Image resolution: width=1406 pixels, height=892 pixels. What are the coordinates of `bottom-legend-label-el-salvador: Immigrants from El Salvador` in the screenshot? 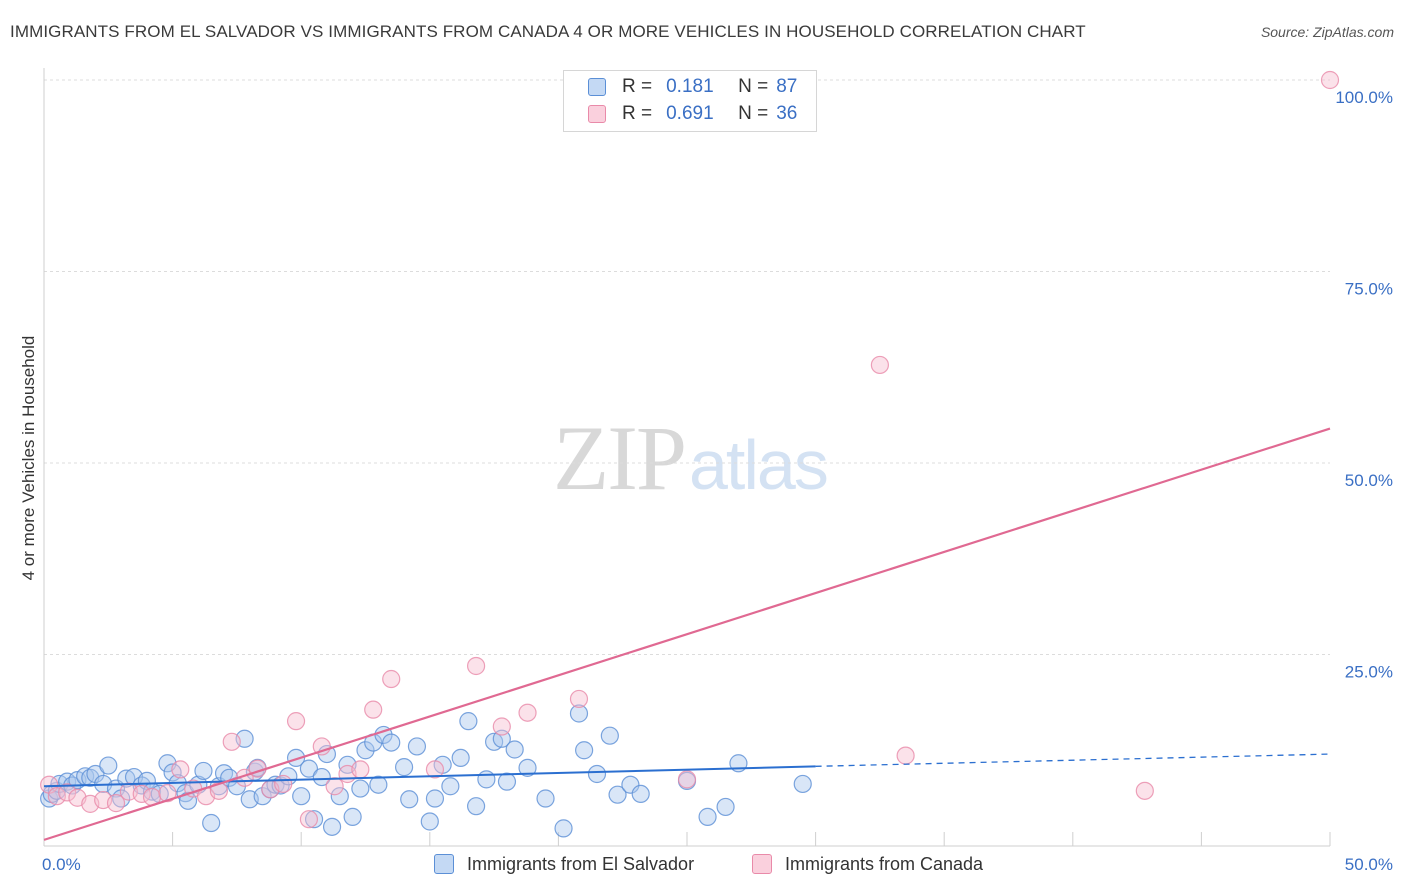 It's located at (581, 863).